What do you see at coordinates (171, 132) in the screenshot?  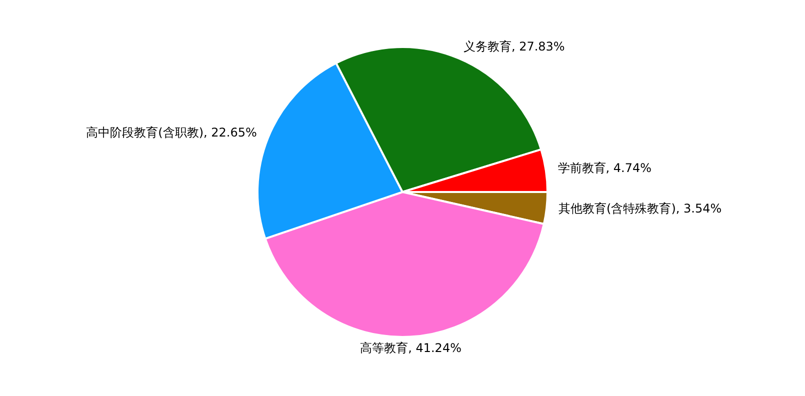 I see `slice-label: 高中阶段教育(含职教), 22.65%` at bounding box center [171, 132].